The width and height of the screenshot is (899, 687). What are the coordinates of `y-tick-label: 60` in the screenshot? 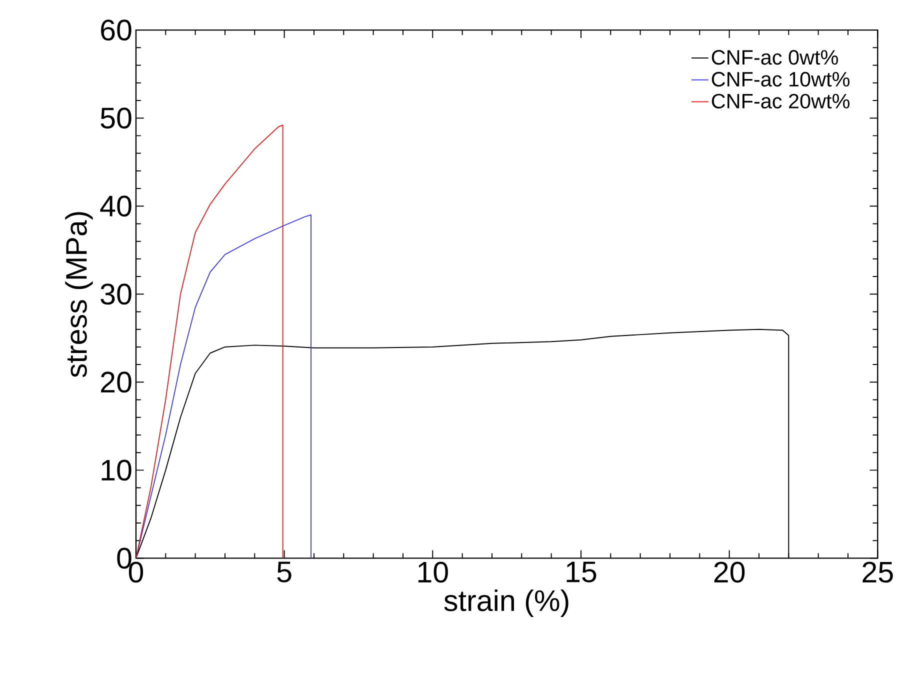 It's located at (116, 30).